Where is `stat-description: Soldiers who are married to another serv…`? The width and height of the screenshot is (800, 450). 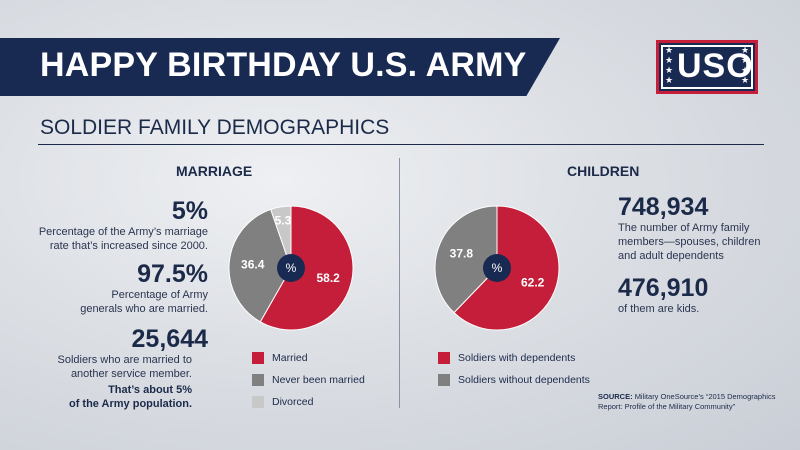
stat-description: Soldiers who are married to another serv… is located at coordinates (106, 367).